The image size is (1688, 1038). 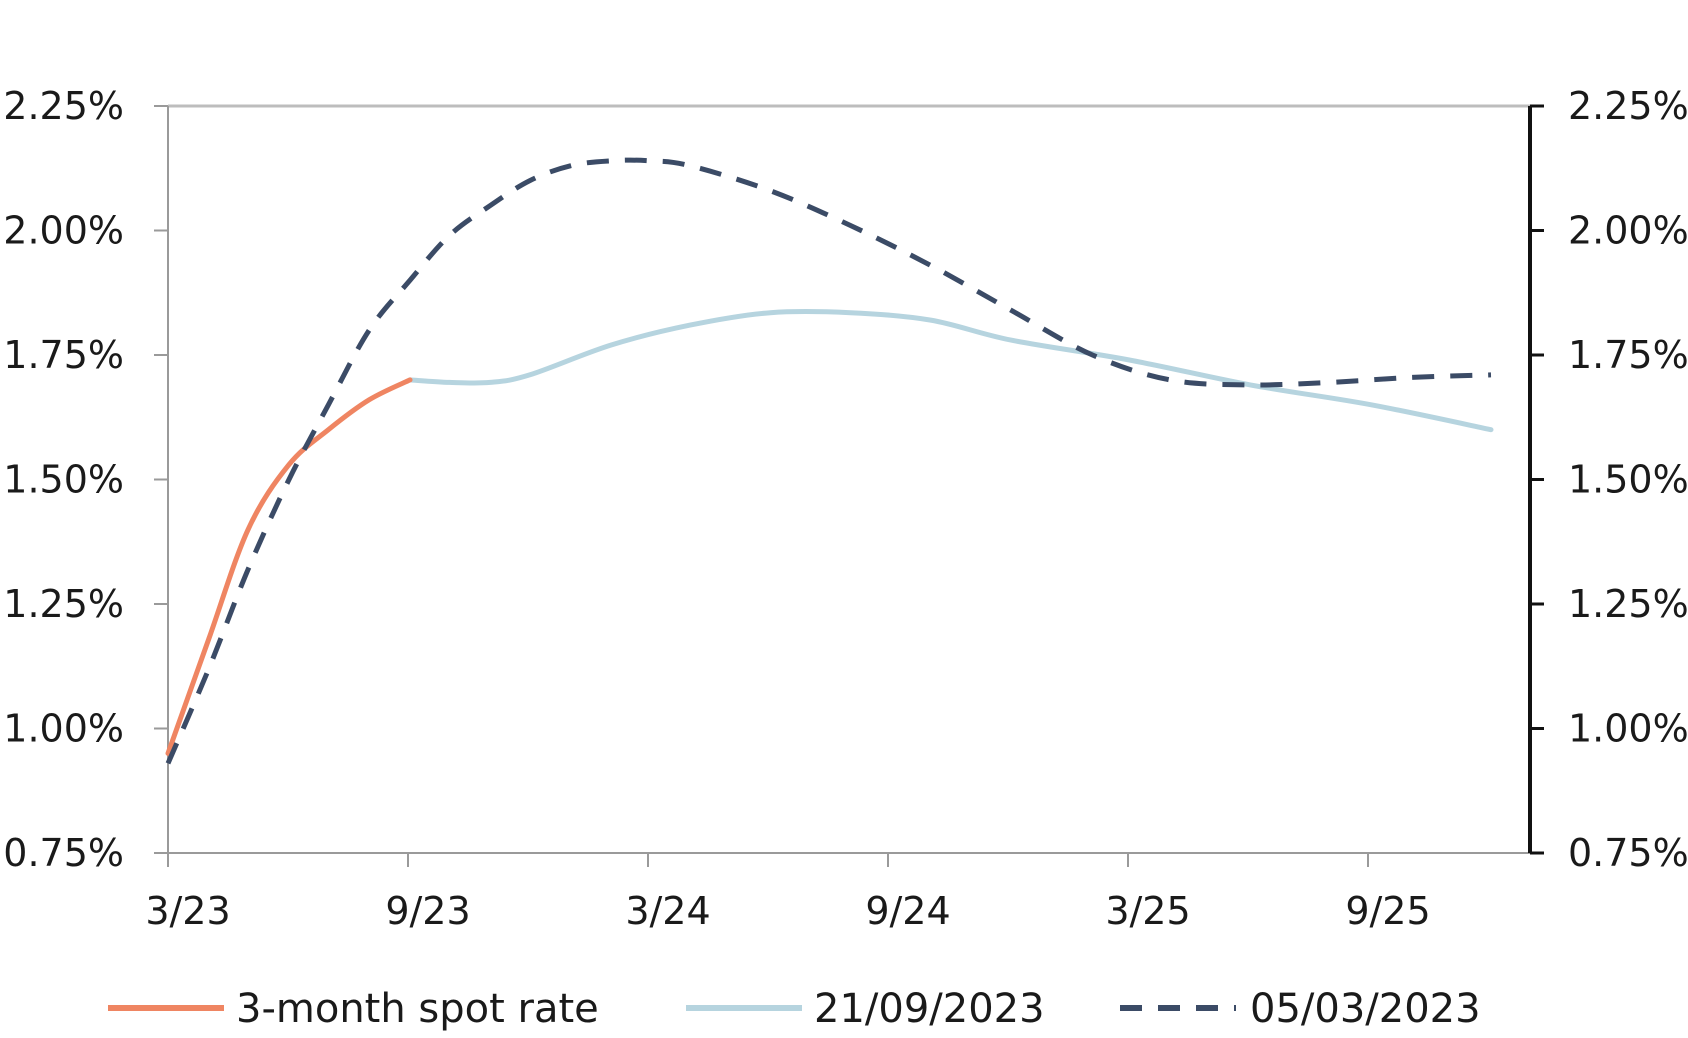 What do you see at coordinates (1628, 355) in the screenshot?
I see `y-tick-label-right: 1.75%` at bounding box center [1628, 355].